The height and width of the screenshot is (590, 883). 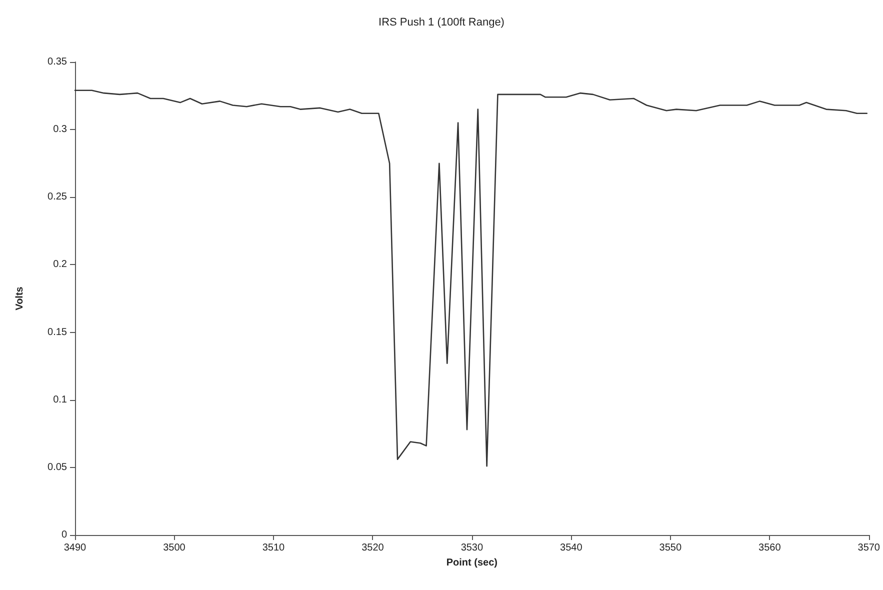 What do you see at coordinates (174, 548) in the screenshot?
I see `x-tick-label: 3500` at bounding box center [174, 548].